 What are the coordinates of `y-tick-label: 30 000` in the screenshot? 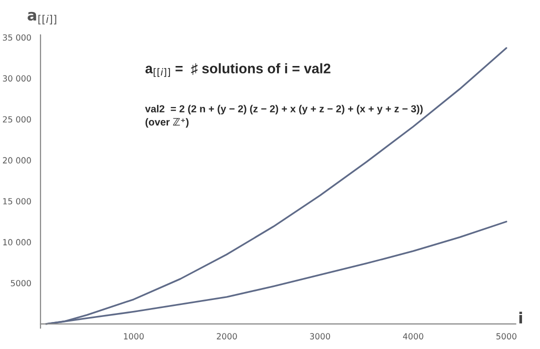 It's located at (16, 78).